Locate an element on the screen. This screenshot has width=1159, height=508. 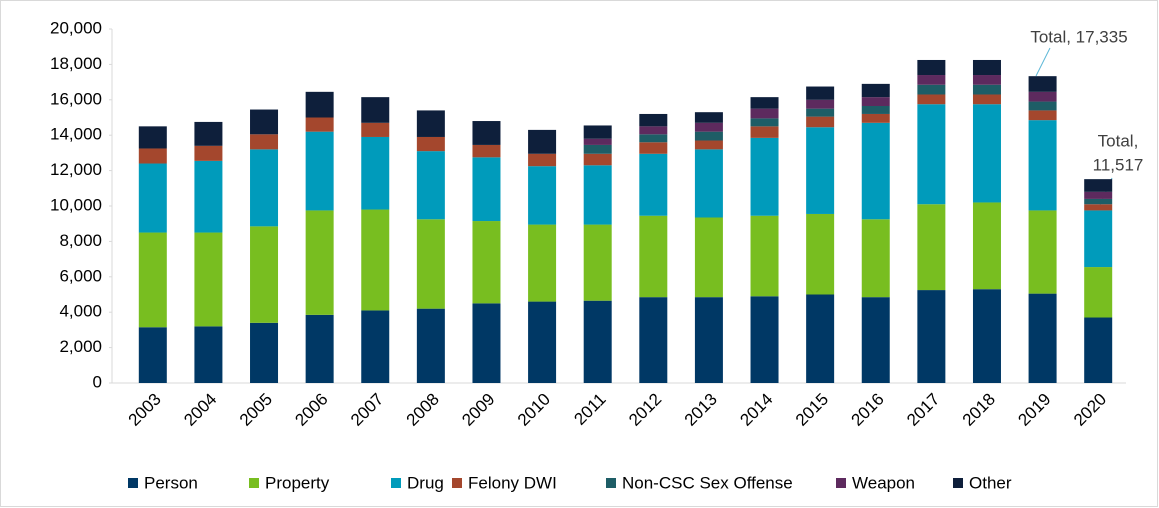
annotation: Total, 17,335 is located at coordinates (1078, 36).